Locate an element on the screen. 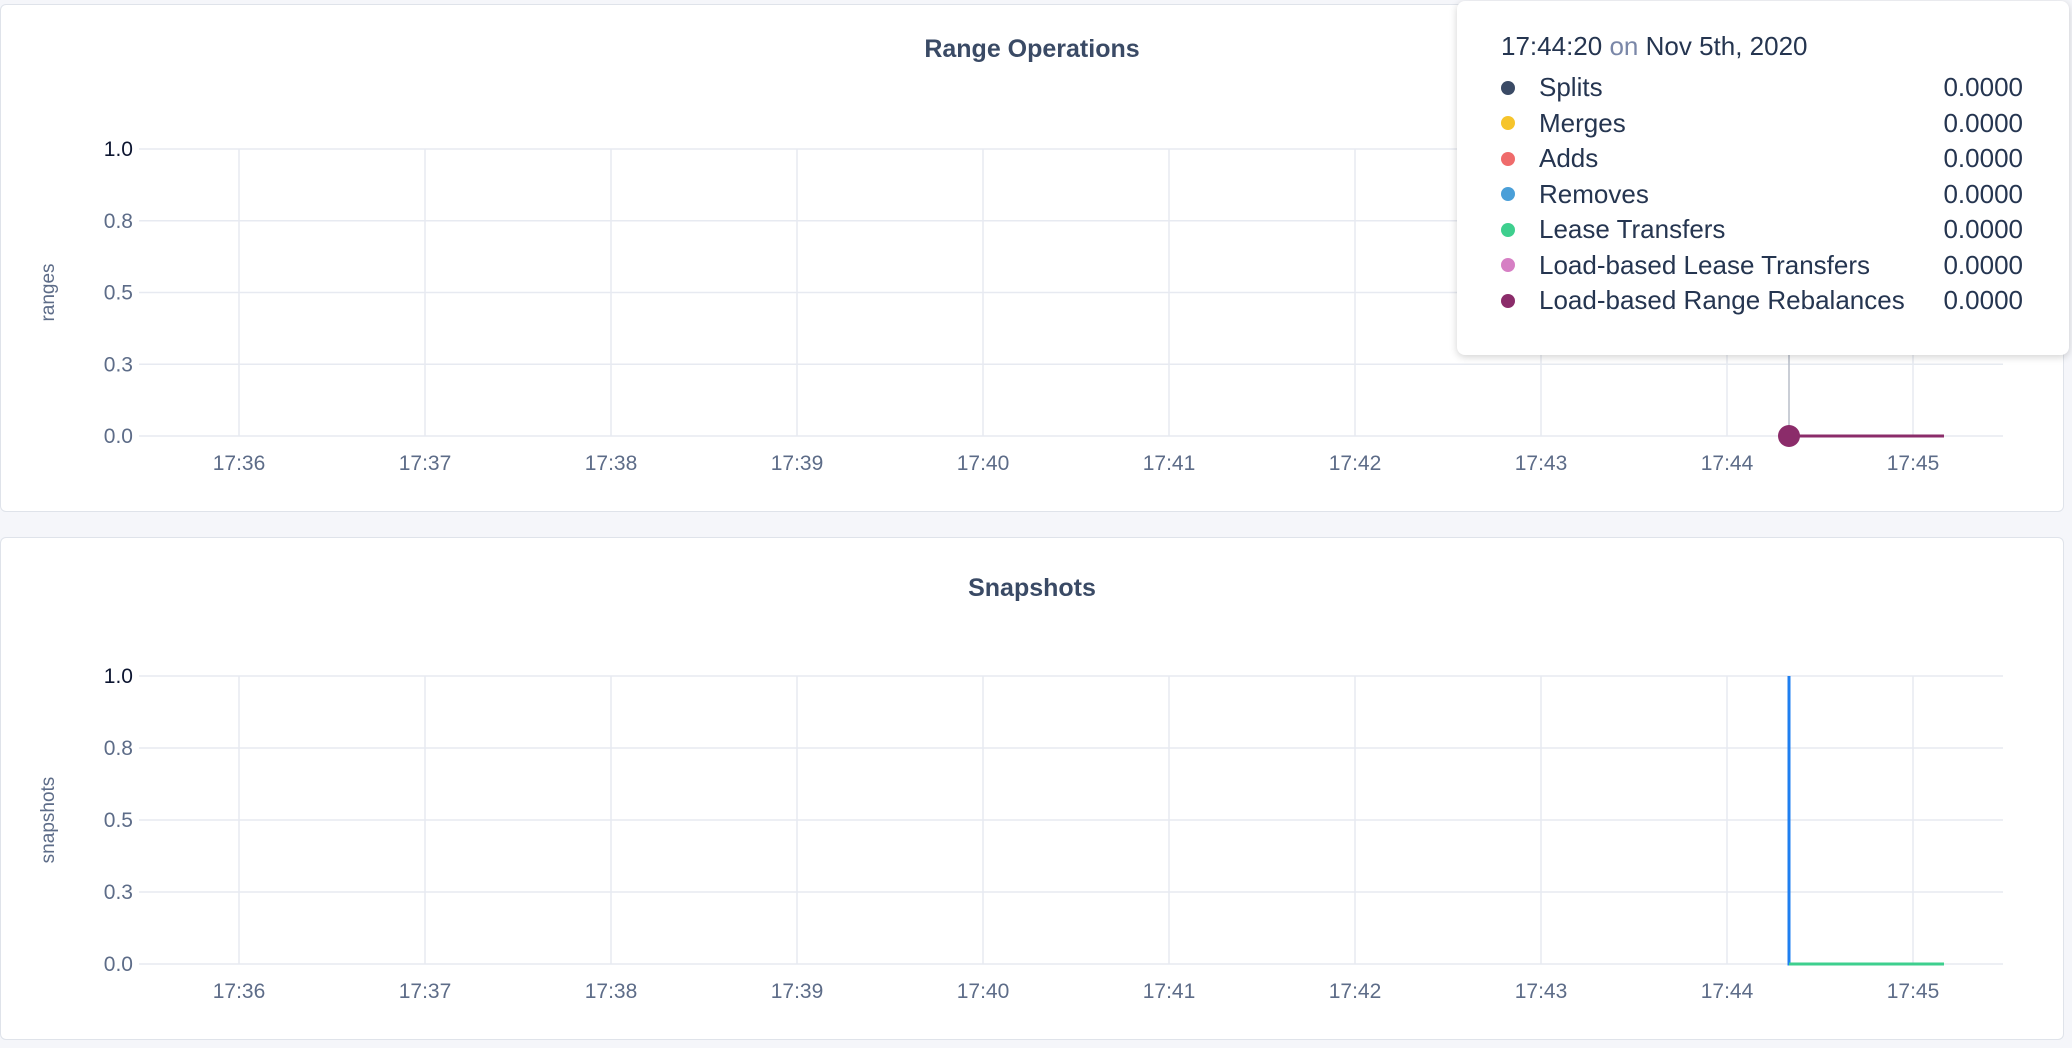  tooltip-time: 17:44:20 is located at coordinates (1552, 46).